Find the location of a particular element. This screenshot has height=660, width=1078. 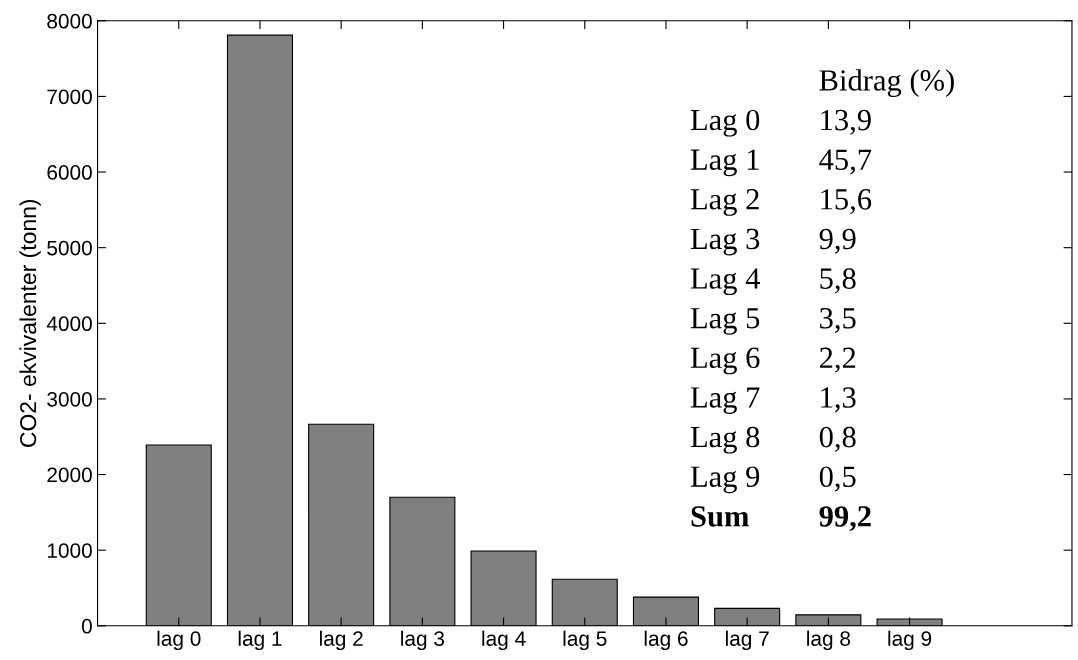

annotation: Lag 9 is located at coordinates (725, 480).